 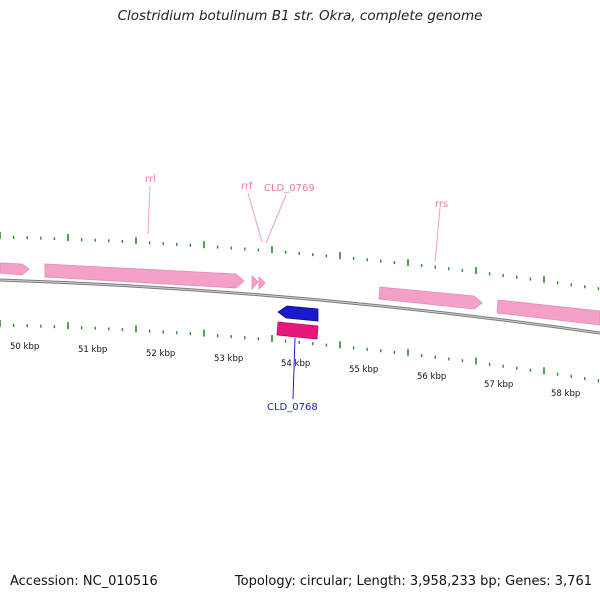 I want to click on scale-label: 50 kbp, so click(x=24, y=347).